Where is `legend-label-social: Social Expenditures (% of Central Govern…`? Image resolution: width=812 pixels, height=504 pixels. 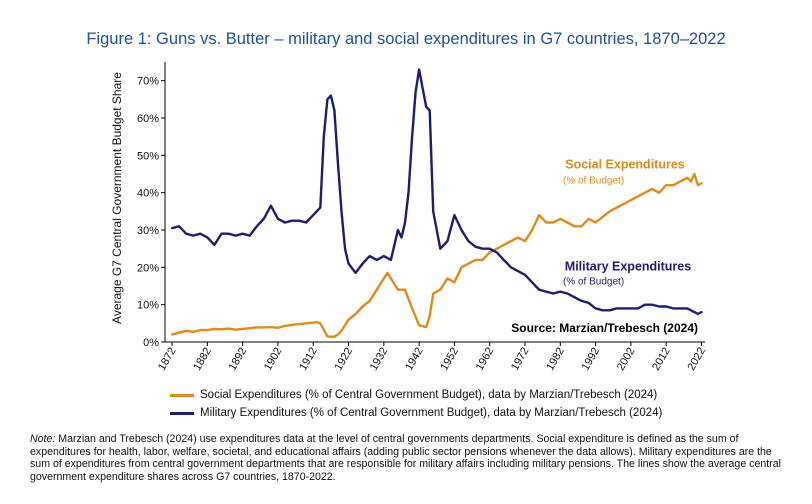 legend-label-social: Social Expenditures (% of Central Govern… is located at coordinates (429, 395).